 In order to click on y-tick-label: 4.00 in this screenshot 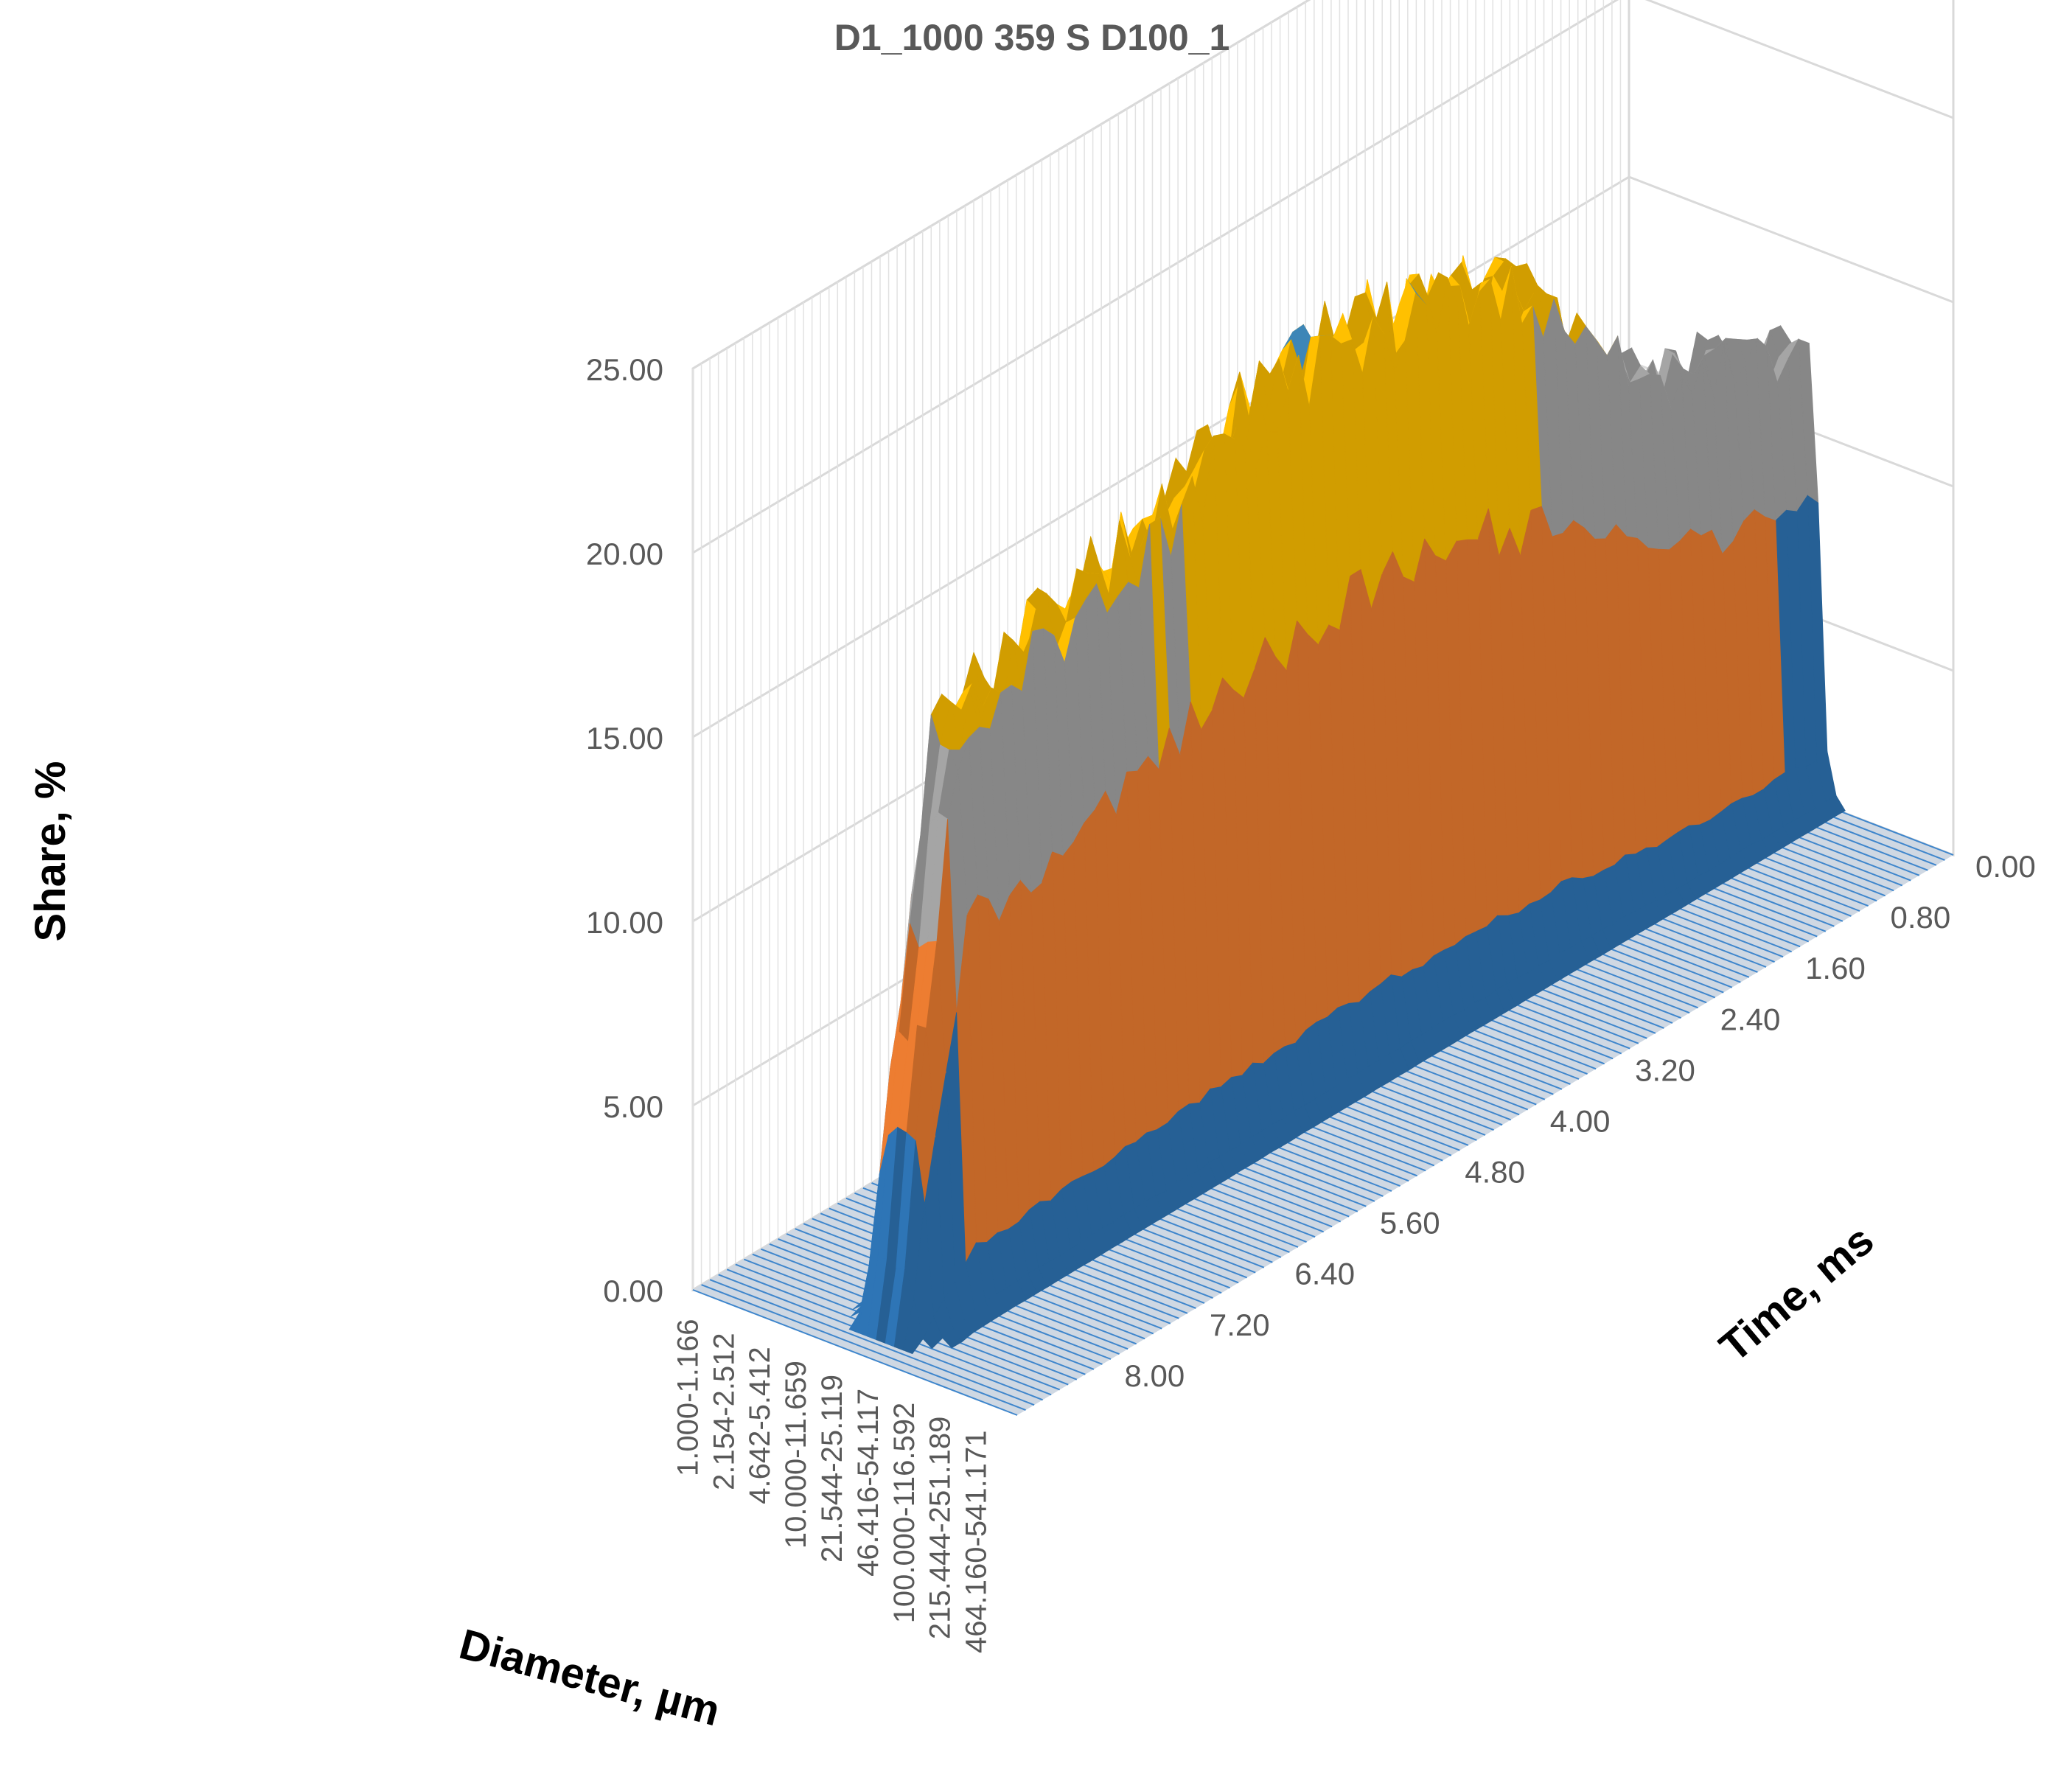, I will do `click(1580, 1120)`.